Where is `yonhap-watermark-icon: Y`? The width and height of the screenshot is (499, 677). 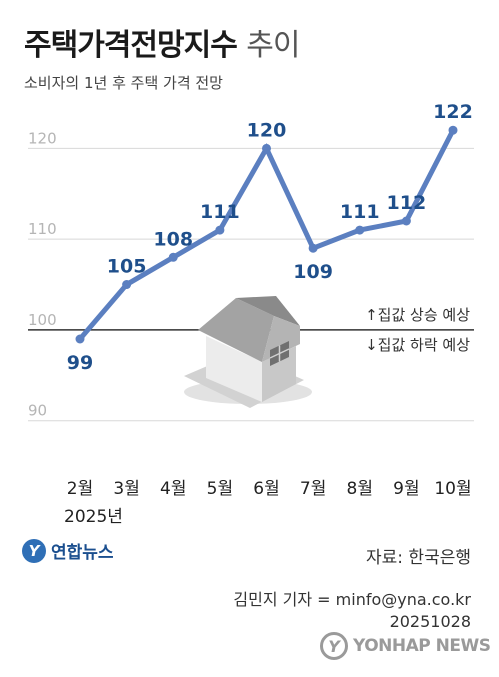
yonhap-watermark-icon: Y is located at coordinates (334, 646).